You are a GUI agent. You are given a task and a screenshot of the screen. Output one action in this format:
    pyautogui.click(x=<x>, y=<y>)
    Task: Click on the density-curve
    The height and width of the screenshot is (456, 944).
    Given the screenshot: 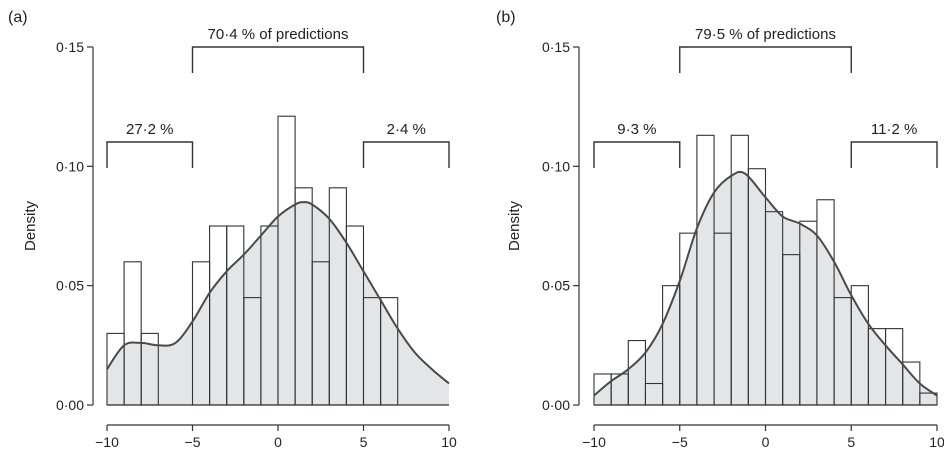 What is the action you would take?
    pyautogui.click(x=278, y=293)
    